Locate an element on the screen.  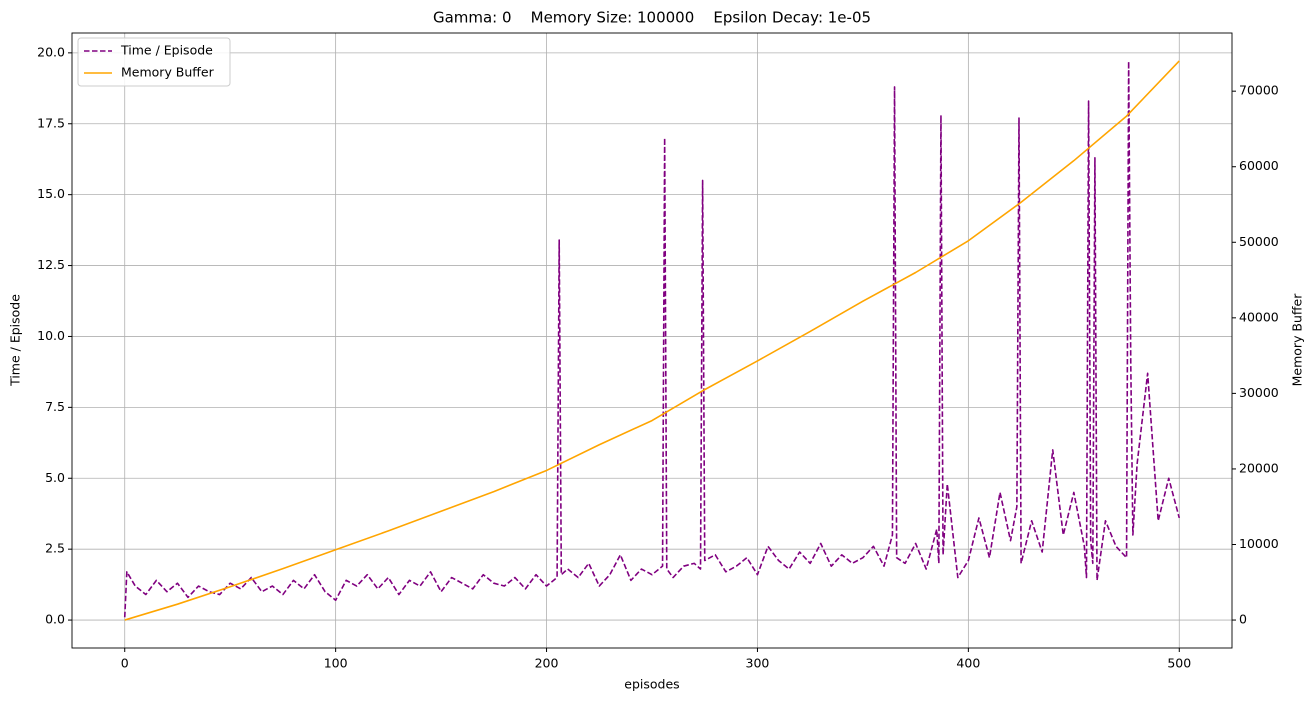
y2-tick-label: 60000 is located at coordinates (1259, 165).